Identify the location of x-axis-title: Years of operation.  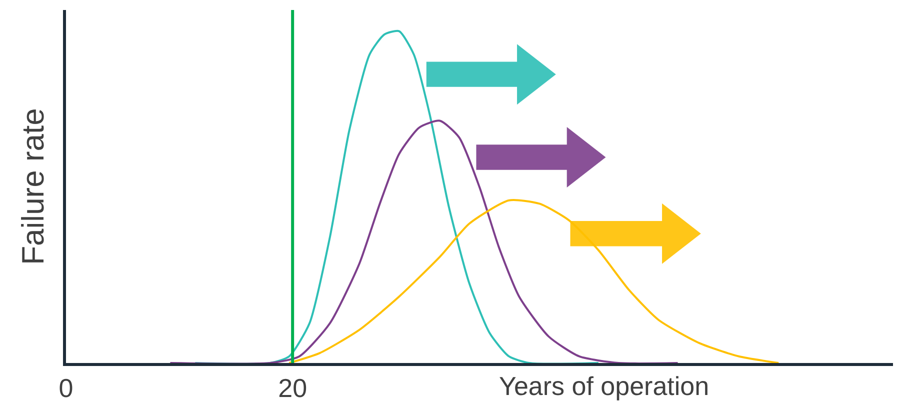
(604, 386).